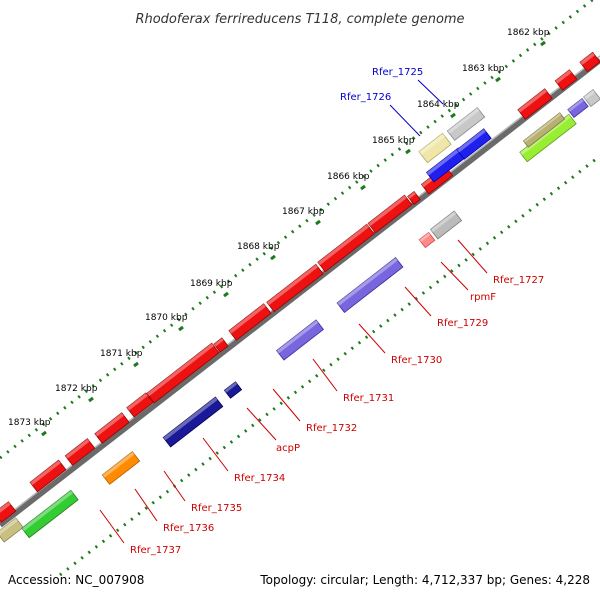  I want to click on gene-label: Rfer_1735, so click(216, 508).